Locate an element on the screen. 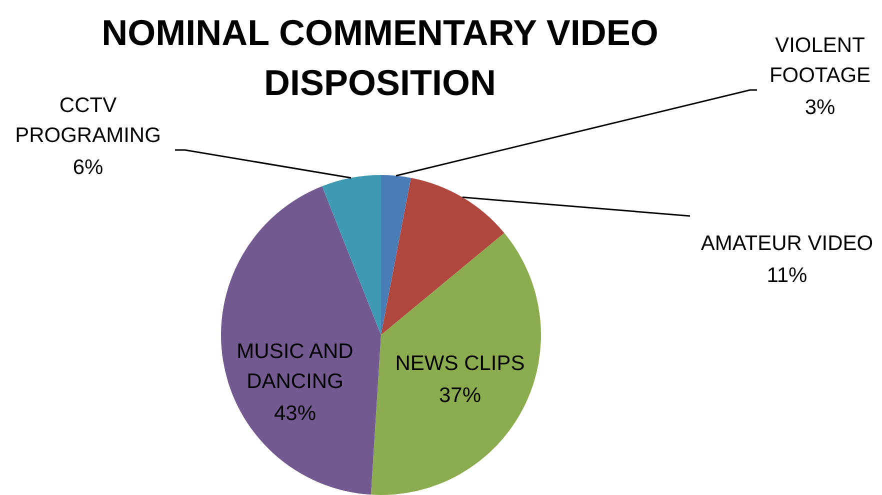 The height and width of the screenshot is (495, 882). data-label: 43% is located at coordinates (295, 413).